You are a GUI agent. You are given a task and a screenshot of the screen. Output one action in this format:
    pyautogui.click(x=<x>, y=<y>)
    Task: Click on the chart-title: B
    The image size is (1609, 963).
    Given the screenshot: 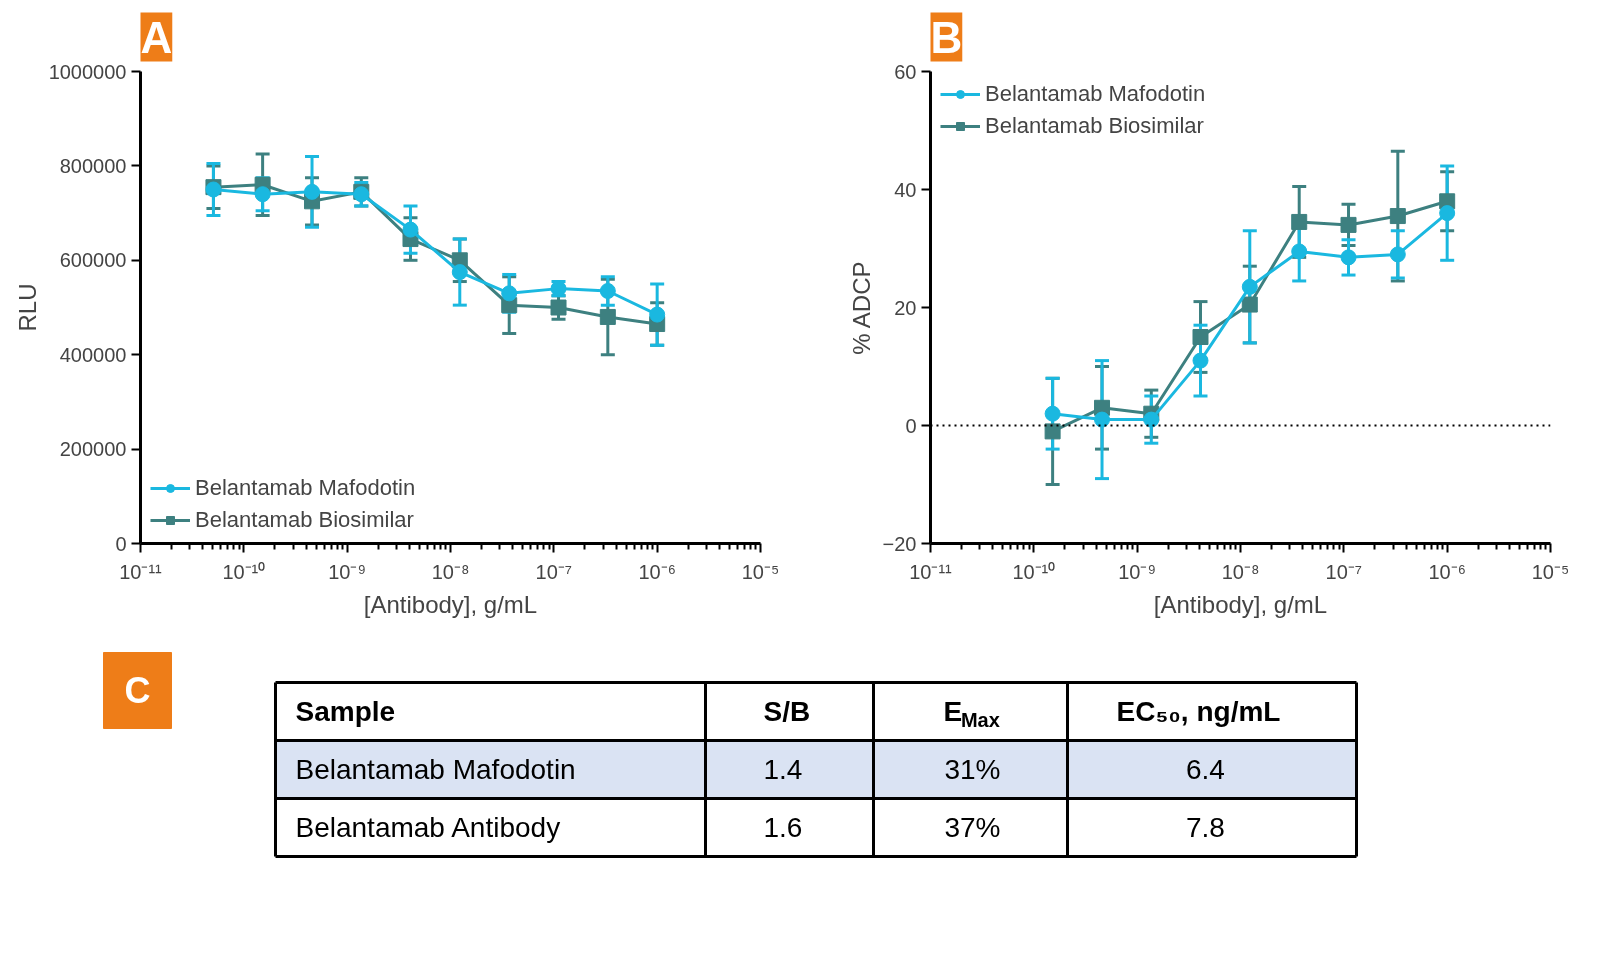 What is the action you would take?
    pyautogui.click(x=946, y=37)
    